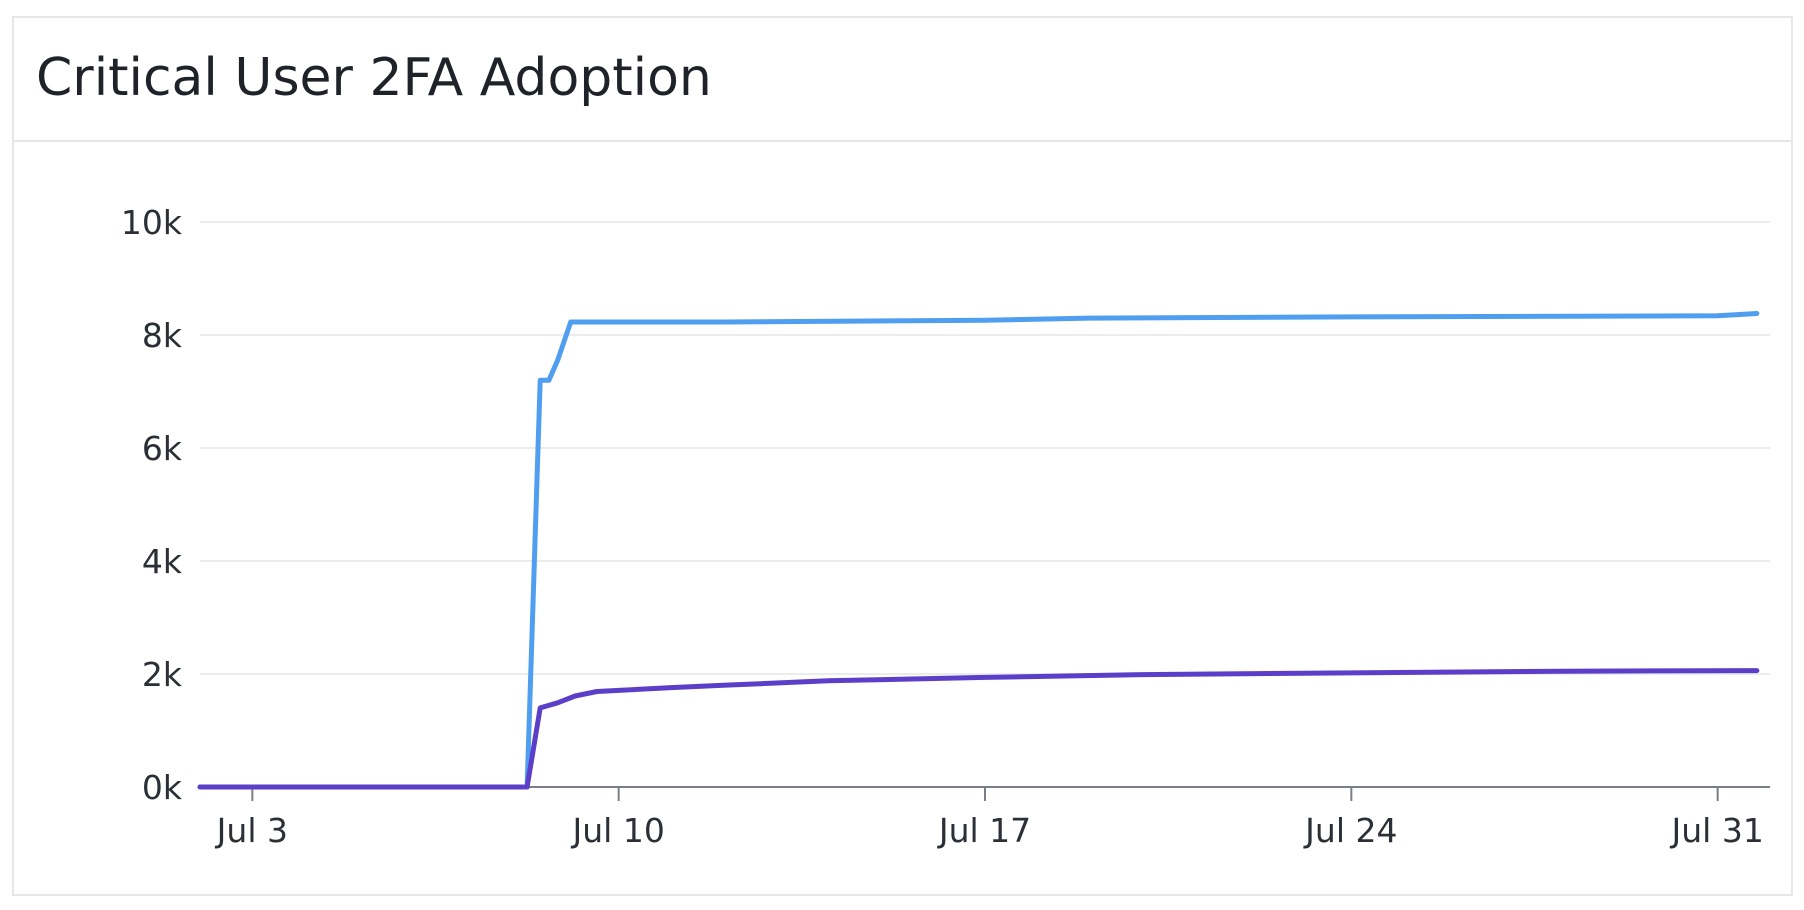  I want to click on x-tick-label: Jul 3, so click(251, 830).